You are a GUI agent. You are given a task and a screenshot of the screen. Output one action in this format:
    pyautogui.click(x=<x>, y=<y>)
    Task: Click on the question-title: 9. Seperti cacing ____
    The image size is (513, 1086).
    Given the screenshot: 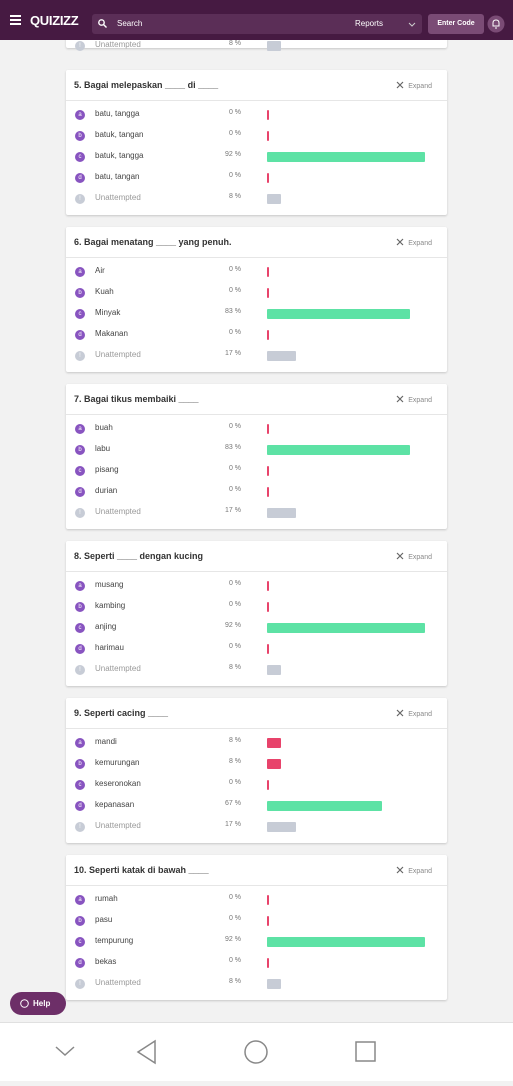 What is the action you would take?
    pyautogui.click(x=121, y=713)
    